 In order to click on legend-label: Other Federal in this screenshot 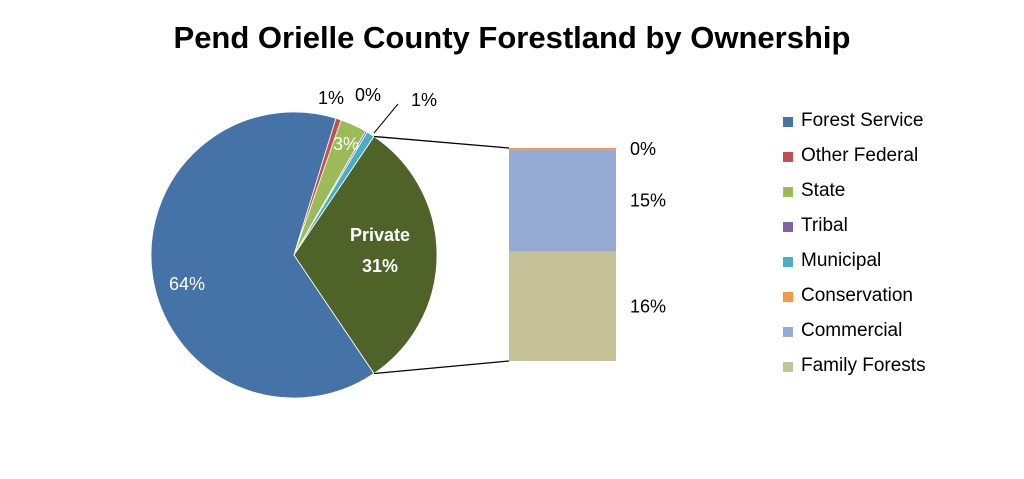, I will do `click(860, 155)`.